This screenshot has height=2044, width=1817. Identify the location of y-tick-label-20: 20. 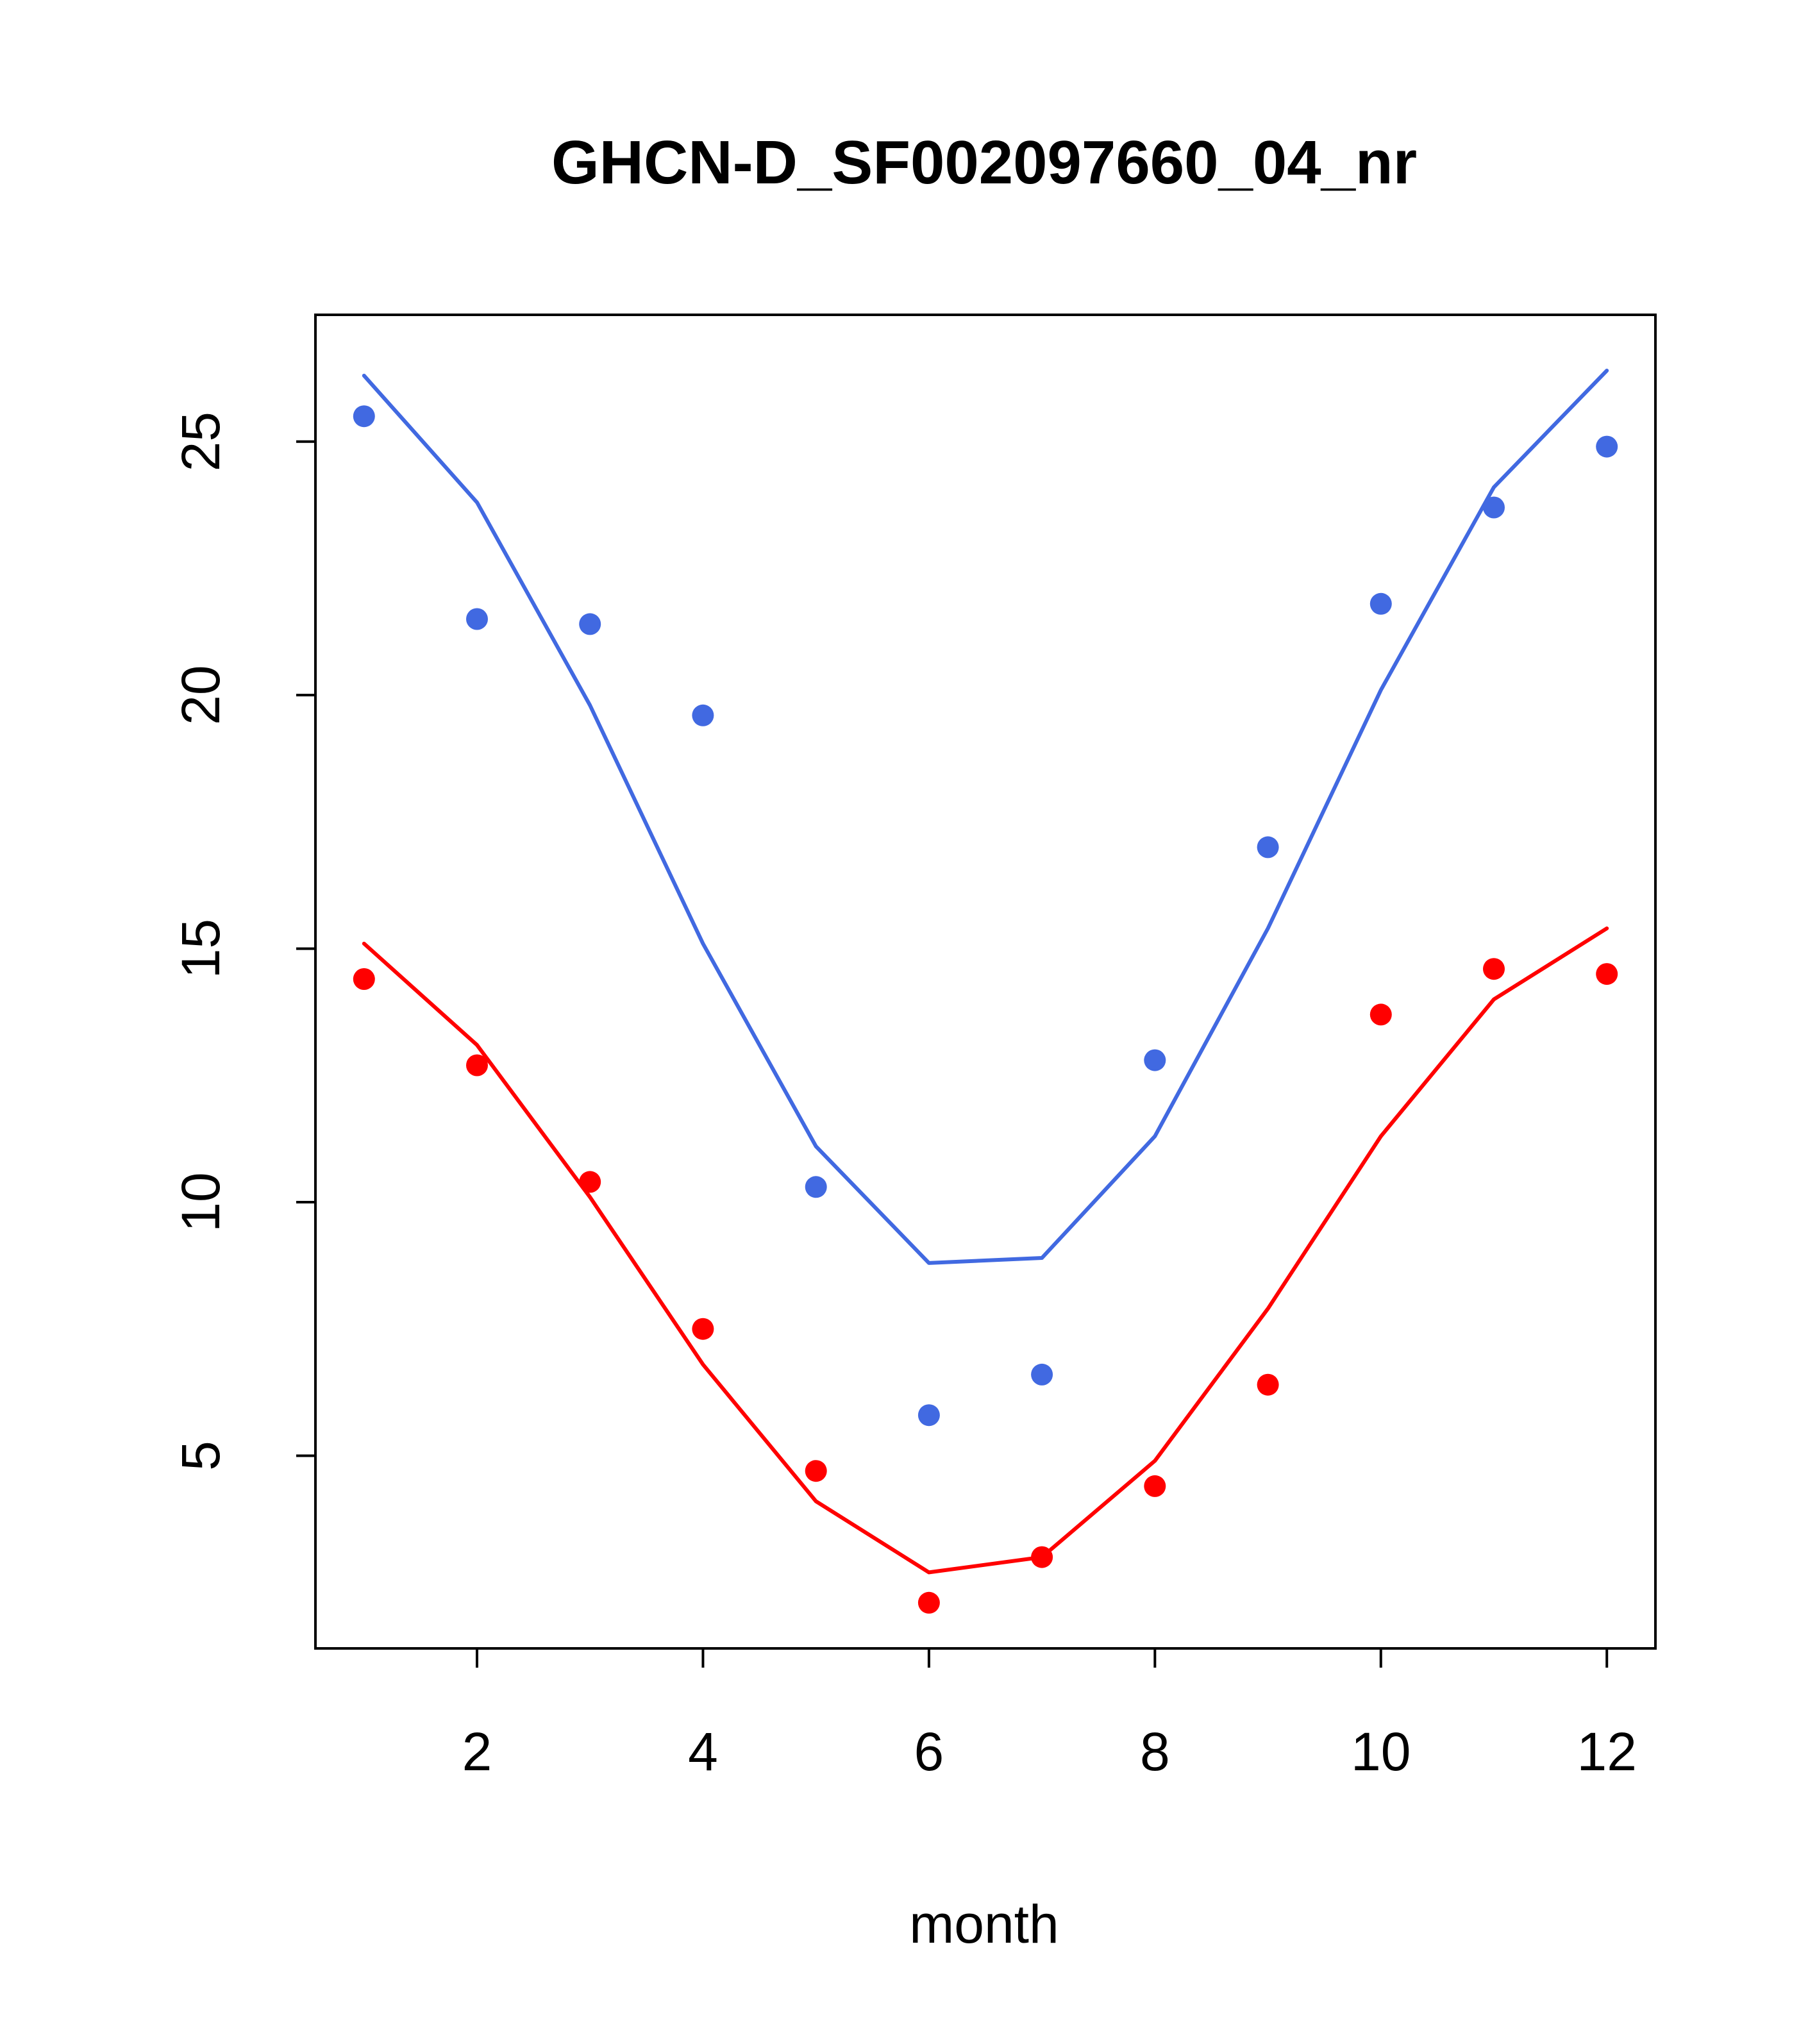
(201, 695).